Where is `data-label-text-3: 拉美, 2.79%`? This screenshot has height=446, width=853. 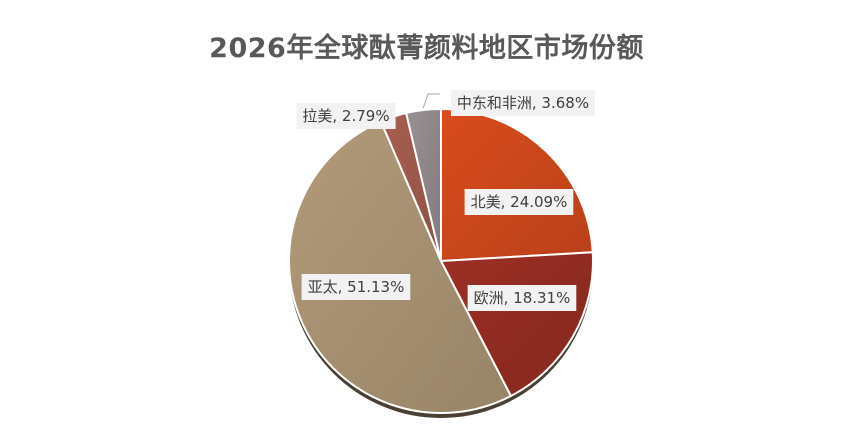
data-label-text-3: 拉美, 2.79% is located at coordinates (345, 116).